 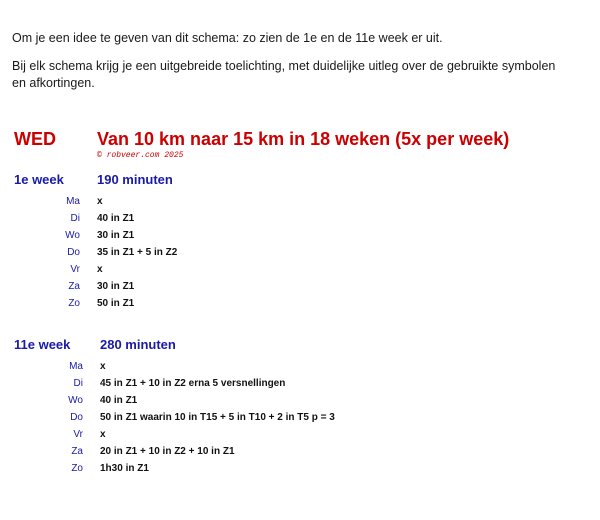 What do you see at coordinates (94, 468) in the screenshot?
I see `day-row: Zo 1h30 in Z1` at bounding box center [94, 468].